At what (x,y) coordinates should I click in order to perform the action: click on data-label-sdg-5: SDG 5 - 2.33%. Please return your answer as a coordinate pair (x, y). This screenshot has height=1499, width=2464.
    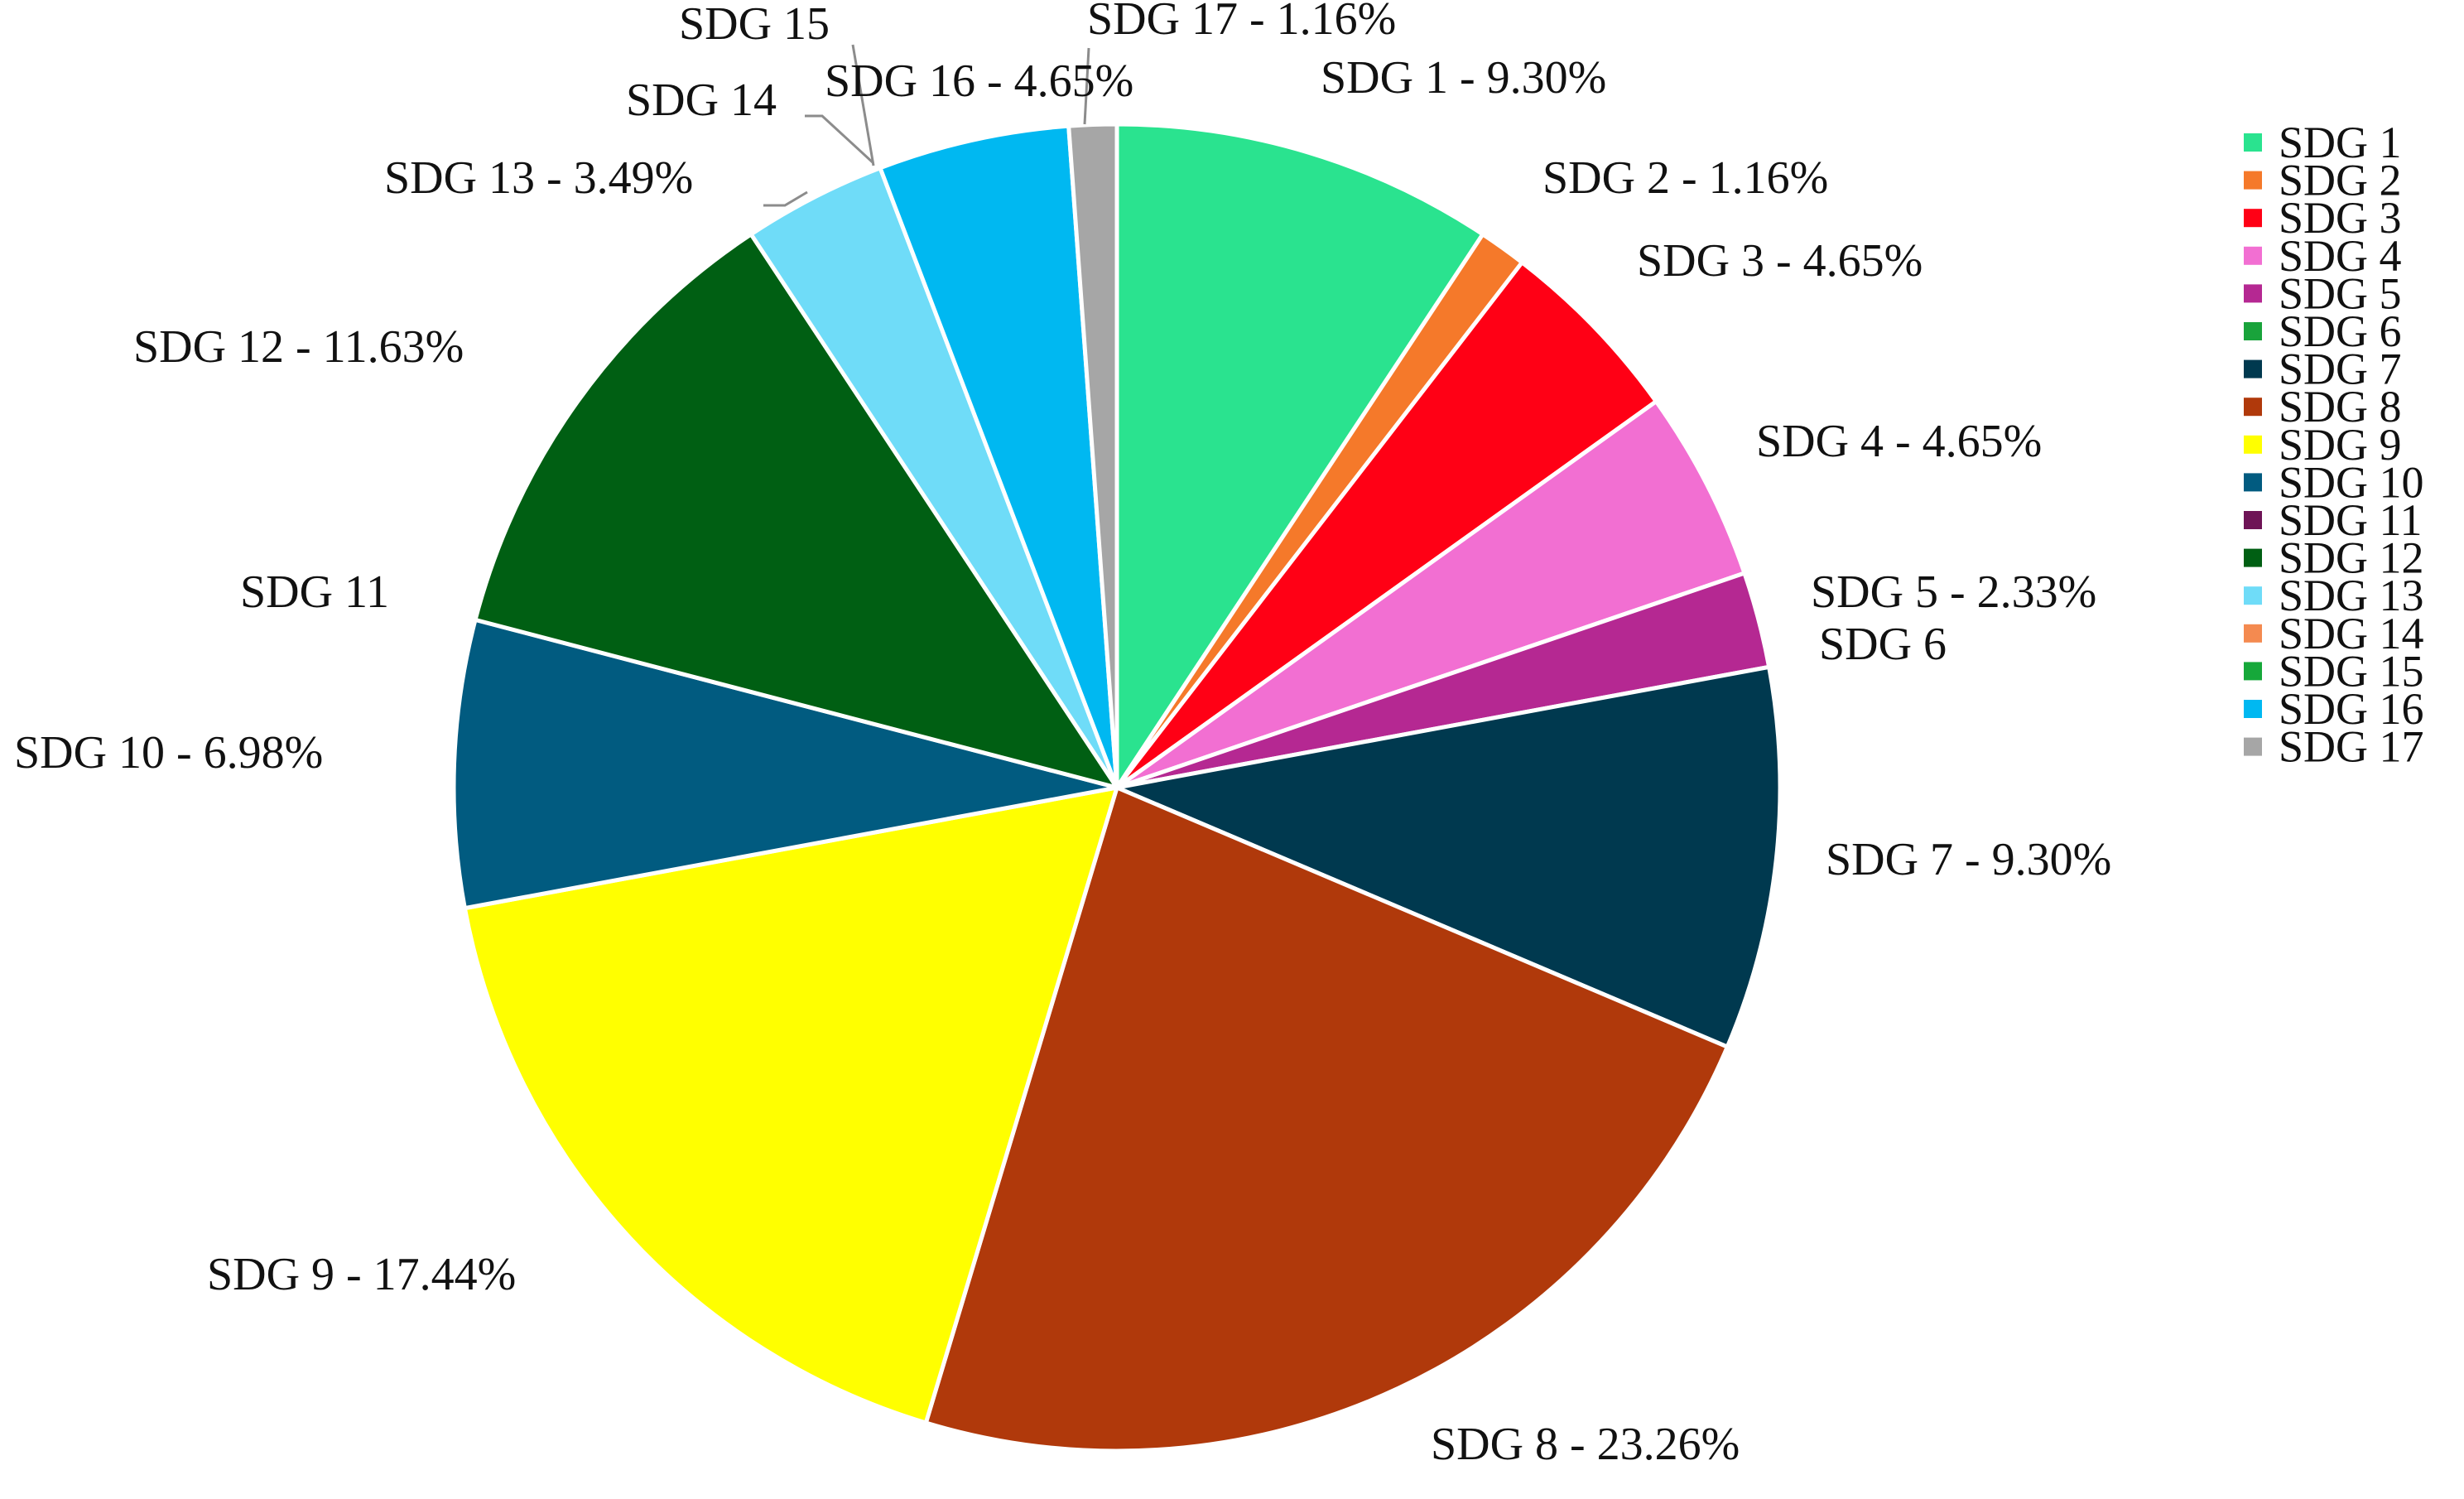
    Looking at the image, I should click on (1954, 592).